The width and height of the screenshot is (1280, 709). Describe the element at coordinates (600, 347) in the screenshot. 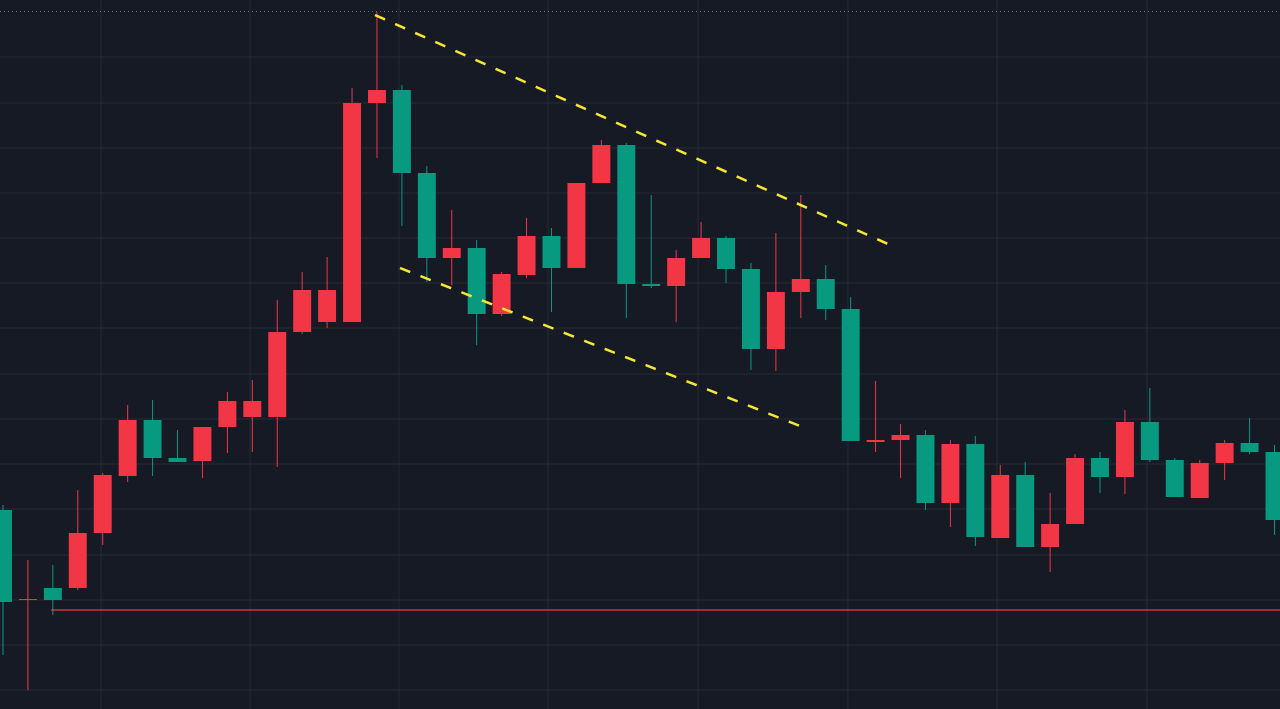

I see `lower-trendline` at that location.